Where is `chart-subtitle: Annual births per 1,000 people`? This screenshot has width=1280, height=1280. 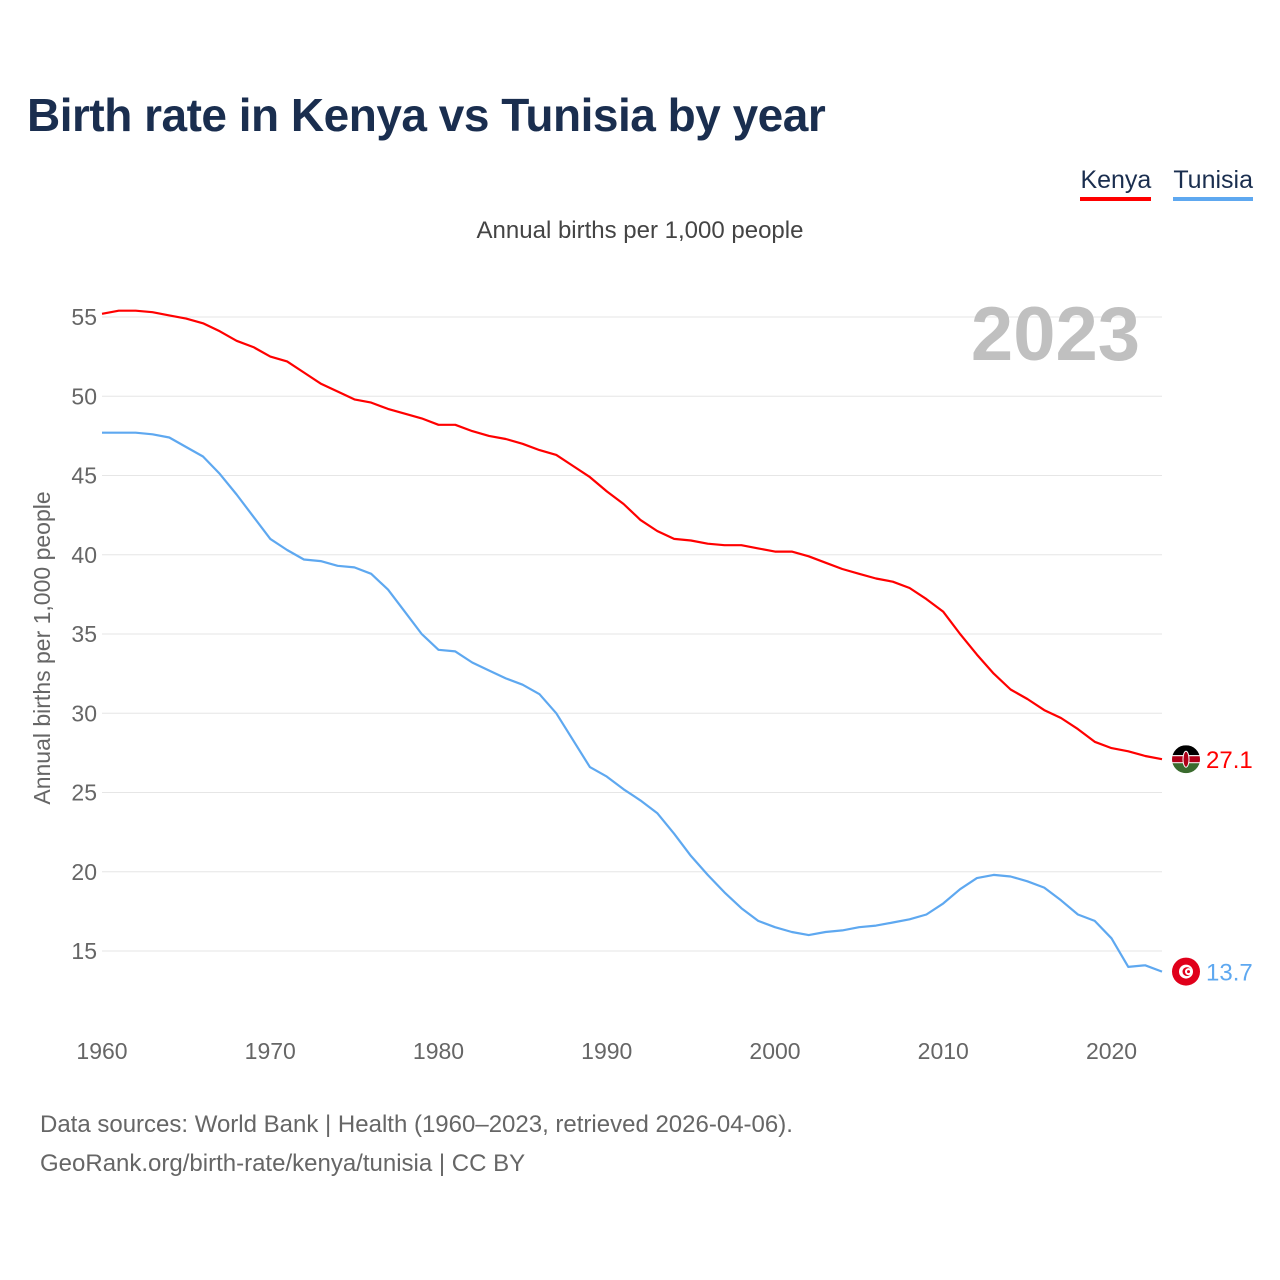
chart-subtitle: Annual births per 1,000 people is located at coordinates (640, 230).